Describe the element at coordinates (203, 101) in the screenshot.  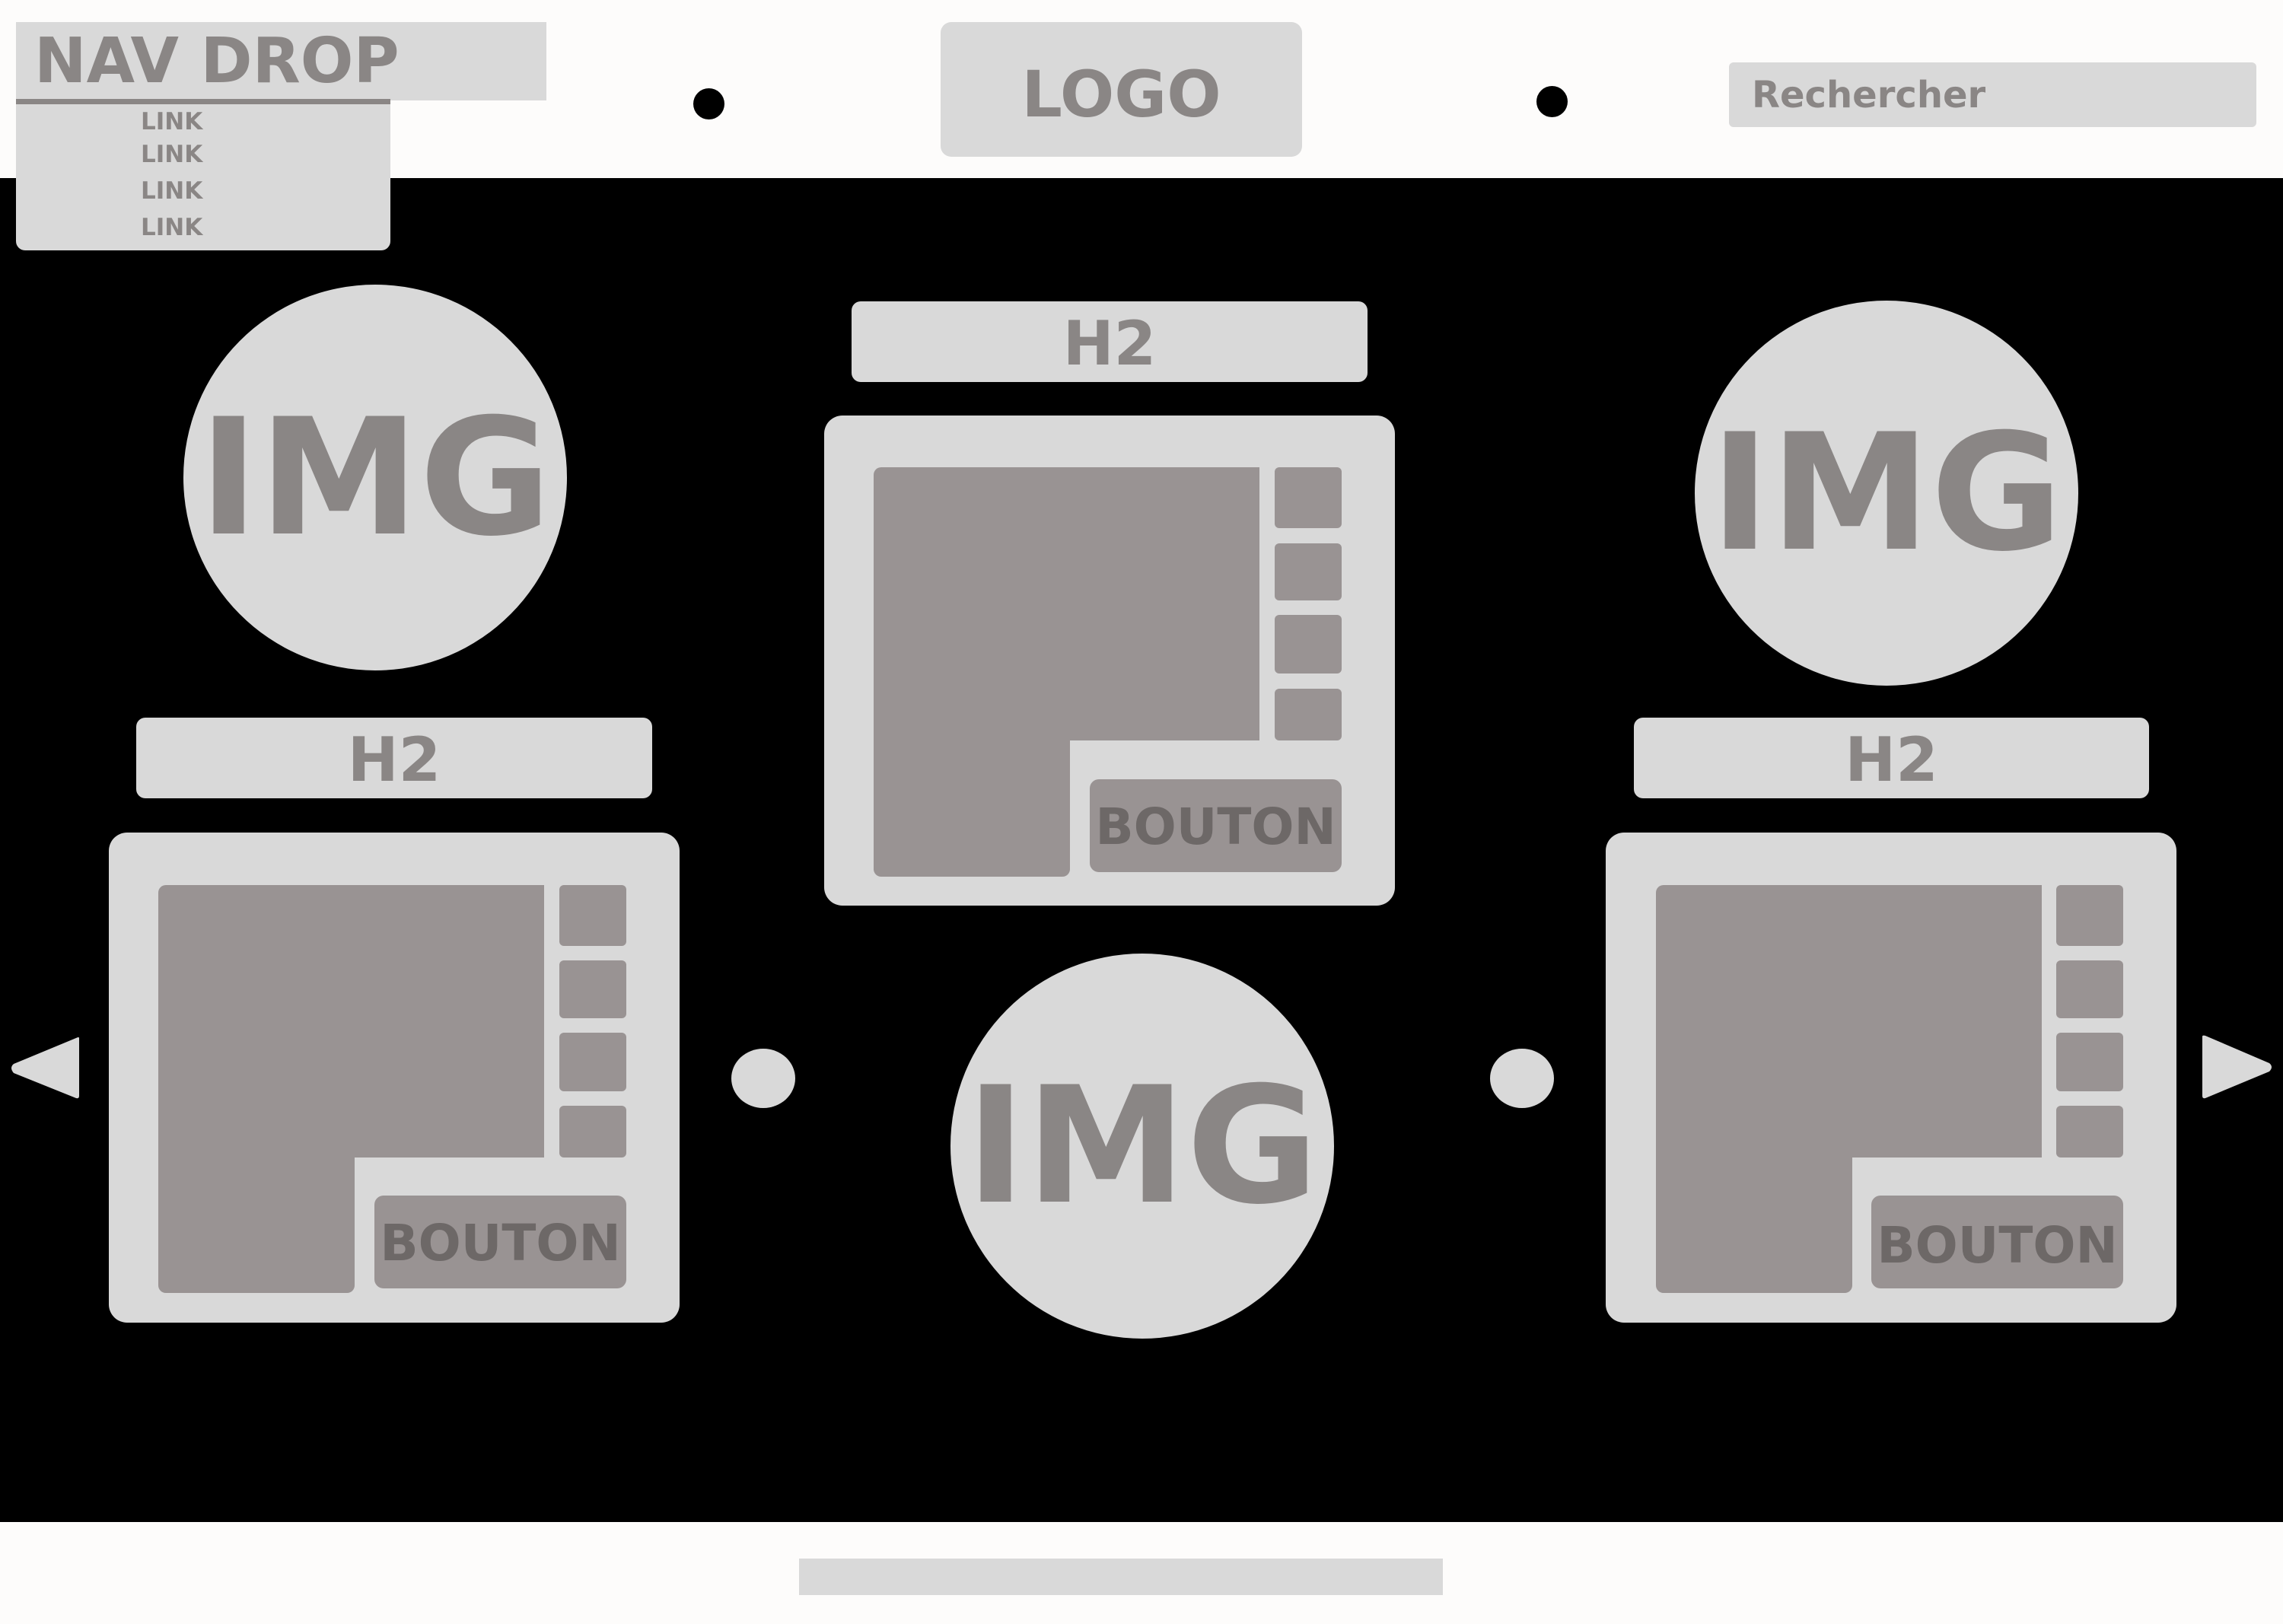
I see `nav-divider` at that location.